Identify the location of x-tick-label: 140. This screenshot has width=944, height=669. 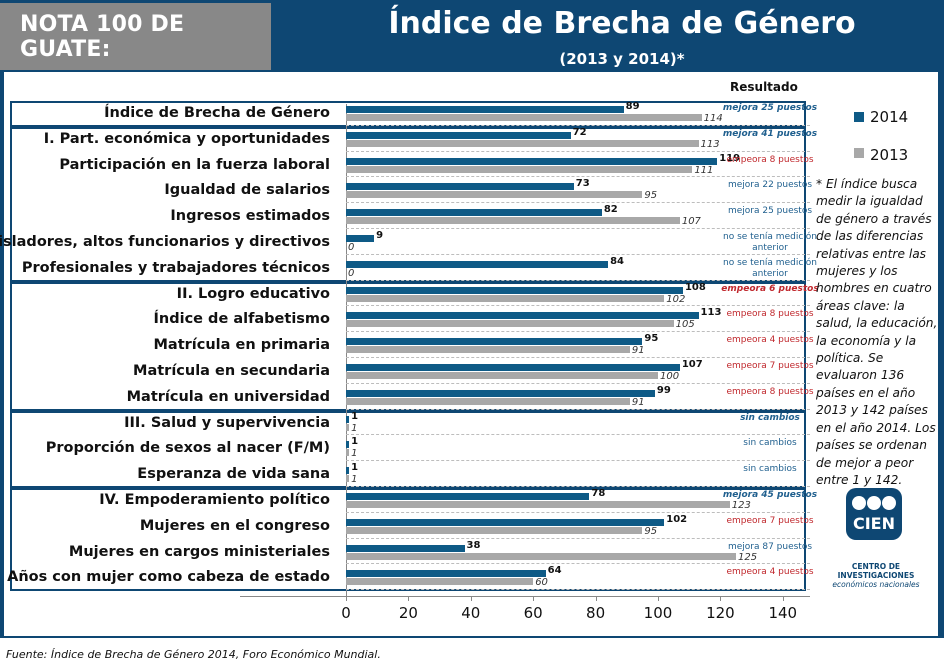
(783, 613).